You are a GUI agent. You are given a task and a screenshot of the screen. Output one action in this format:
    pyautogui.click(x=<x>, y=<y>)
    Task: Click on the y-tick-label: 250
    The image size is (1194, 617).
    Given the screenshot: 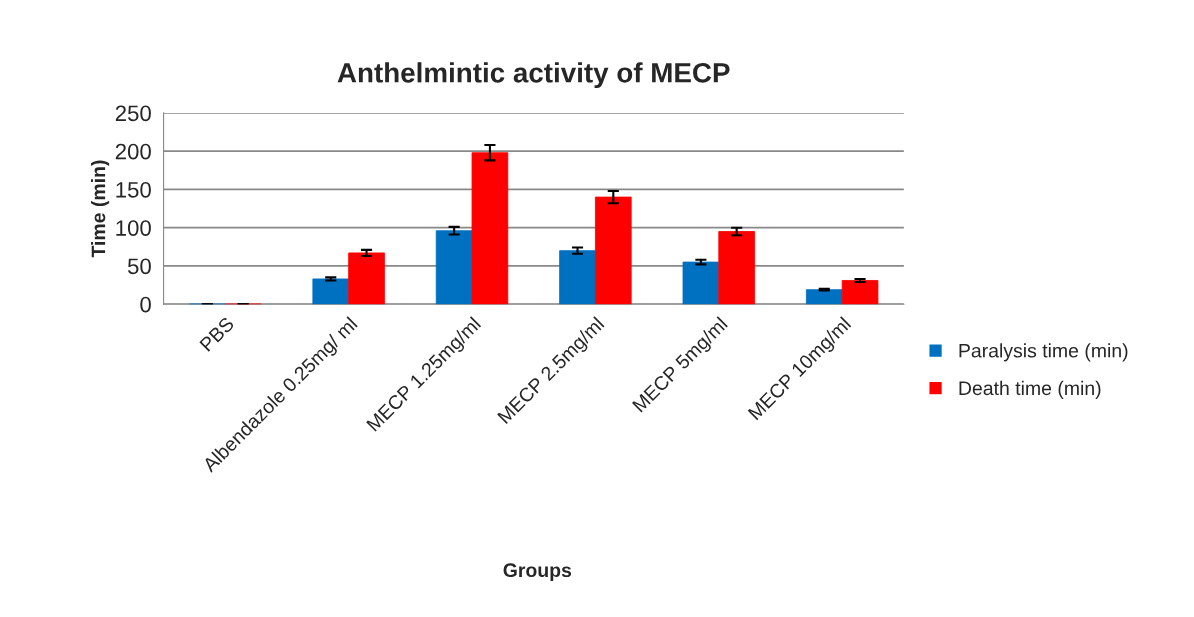 What is the action you would take?
    pyautogui.click(x=133, y=113)
    